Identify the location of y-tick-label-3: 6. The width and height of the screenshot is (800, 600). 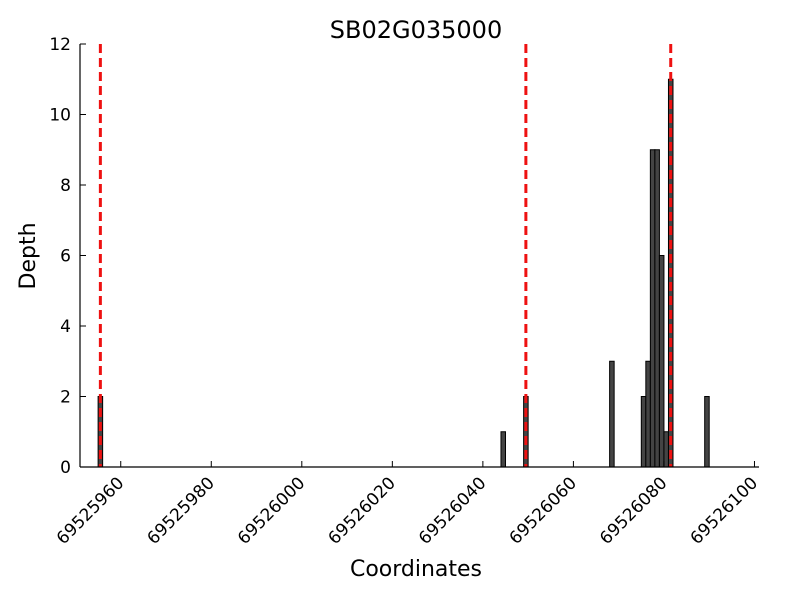
(65, 257).